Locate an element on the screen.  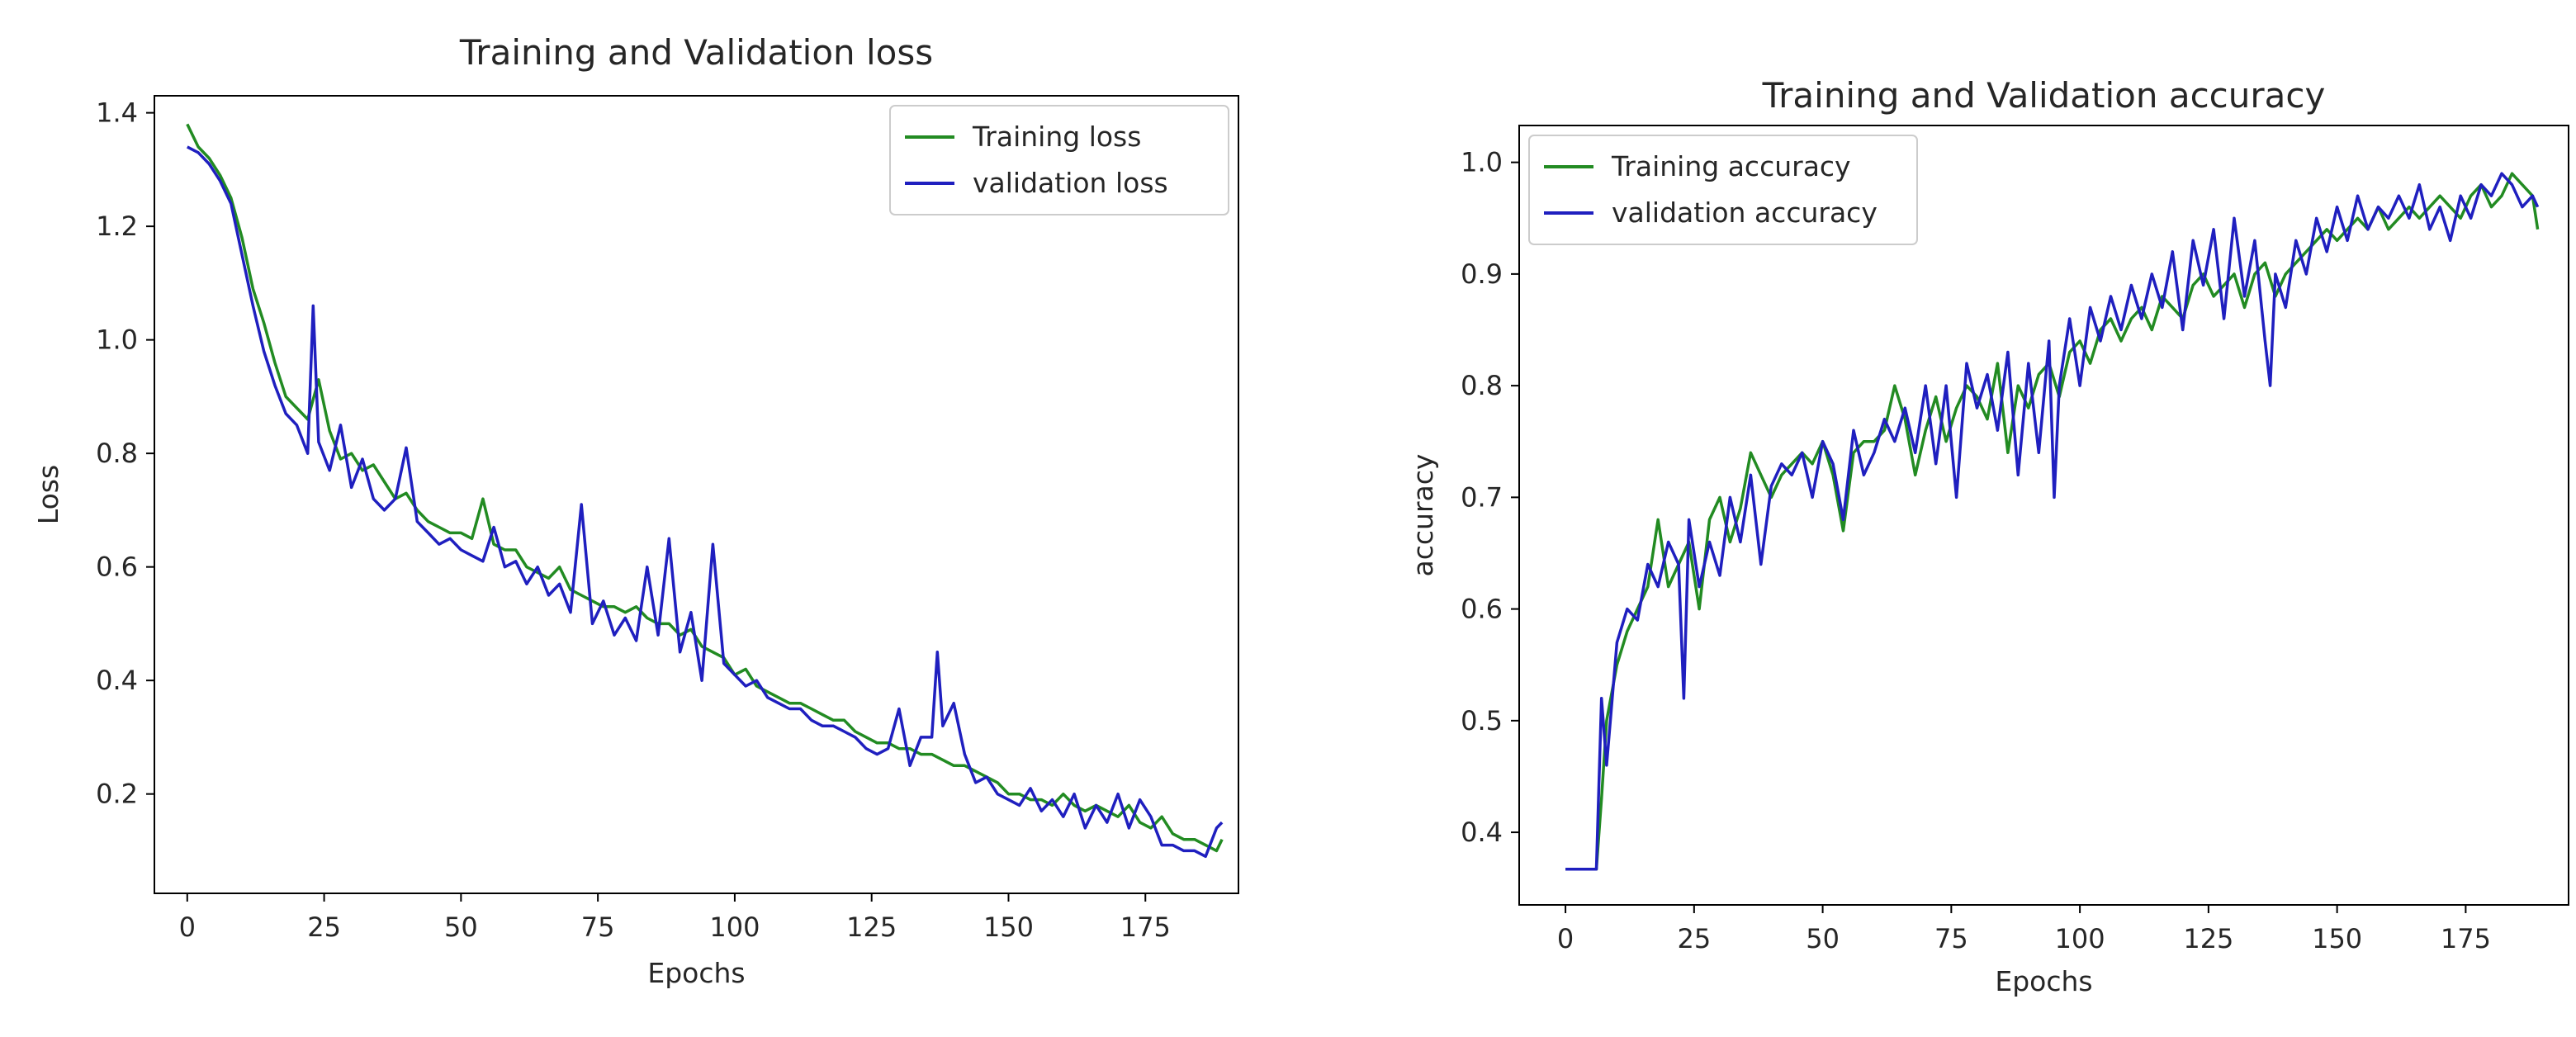
y-tick-label: 0.2 is located at coordinates (117, 794).